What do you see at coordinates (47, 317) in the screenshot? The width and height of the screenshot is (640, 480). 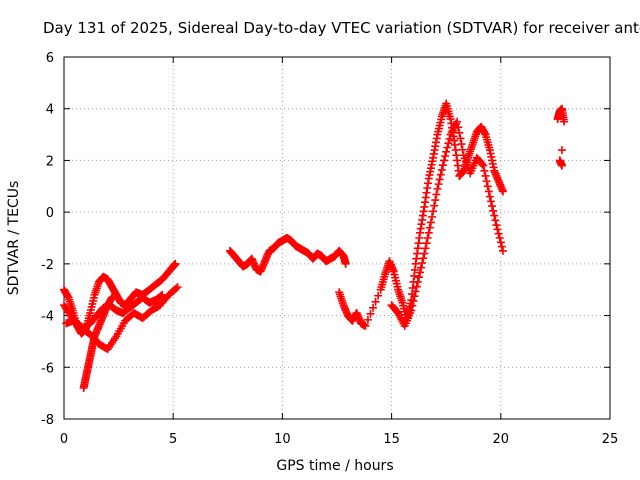 I see `y-tick-label: -4` at bounding box center [47, 317].